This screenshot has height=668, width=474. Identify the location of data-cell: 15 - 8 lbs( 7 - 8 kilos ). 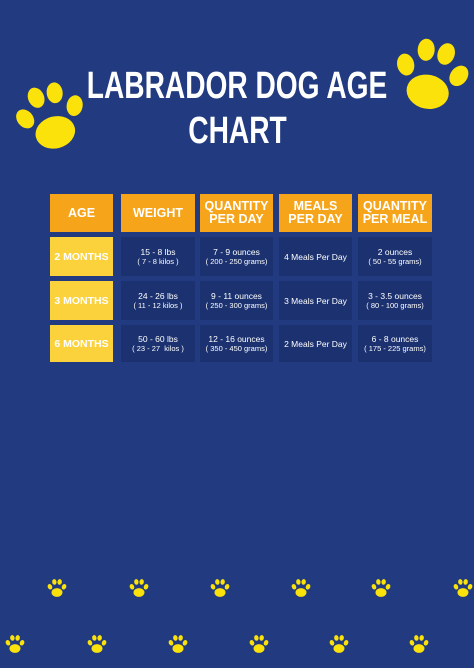
(158, 256).